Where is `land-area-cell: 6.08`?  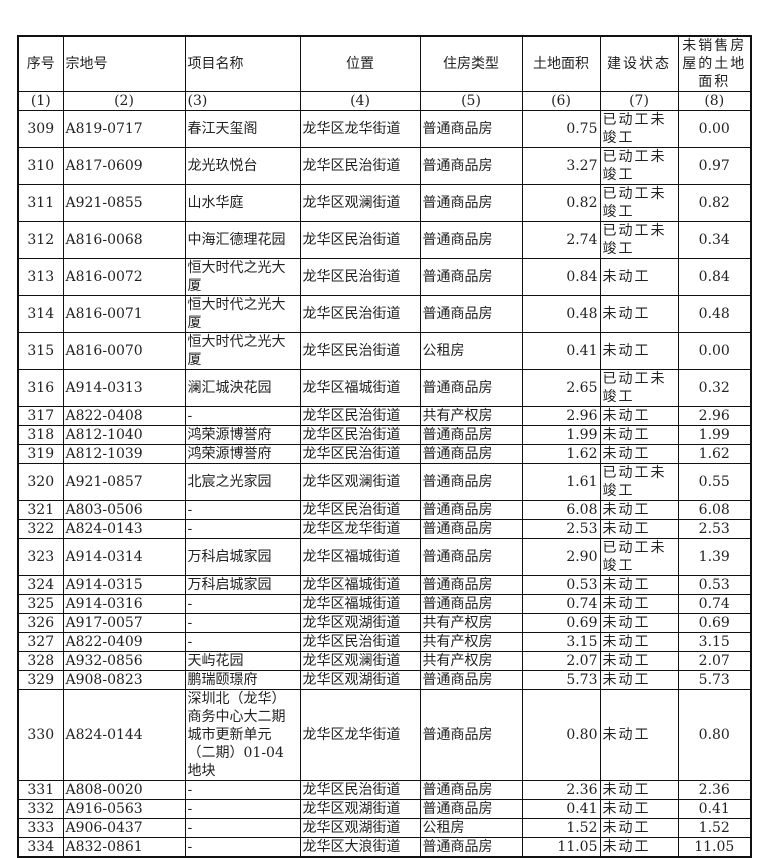
land-area-cell: 6.08 is located at coordinates (561, 510).